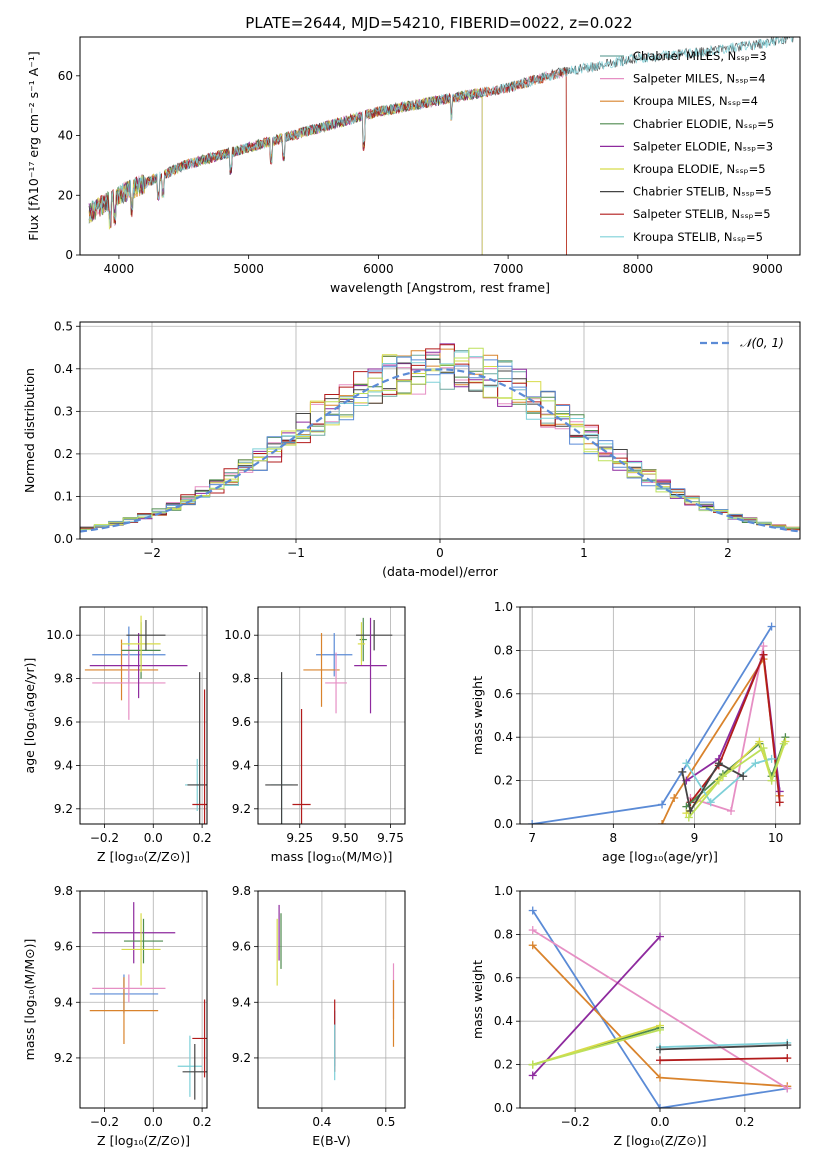 This screenshot has height=1170, width=819. I want to click on y-axis-label: Normed distribution, so click(29, 430).